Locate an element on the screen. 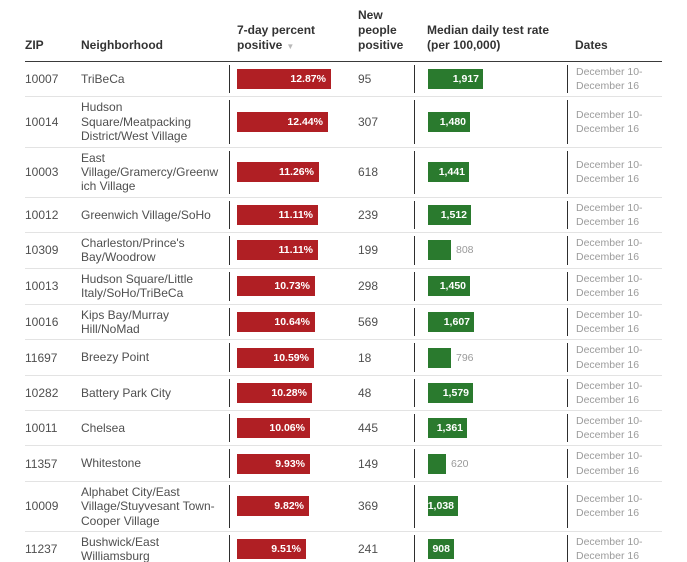  percent-positive-cell: 9.82% is located at coordinates (287, 506).